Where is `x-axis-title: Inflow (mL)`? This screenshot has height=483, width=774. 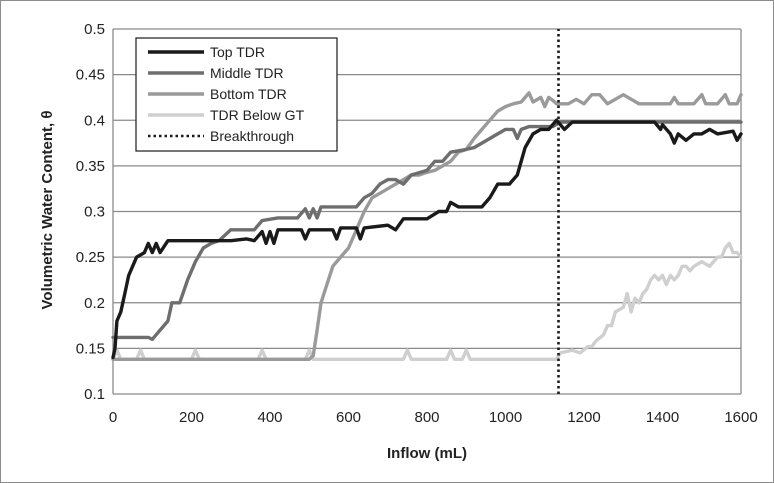
x-axis-title: Inflow (mL) is located at coordinates (427, 453).